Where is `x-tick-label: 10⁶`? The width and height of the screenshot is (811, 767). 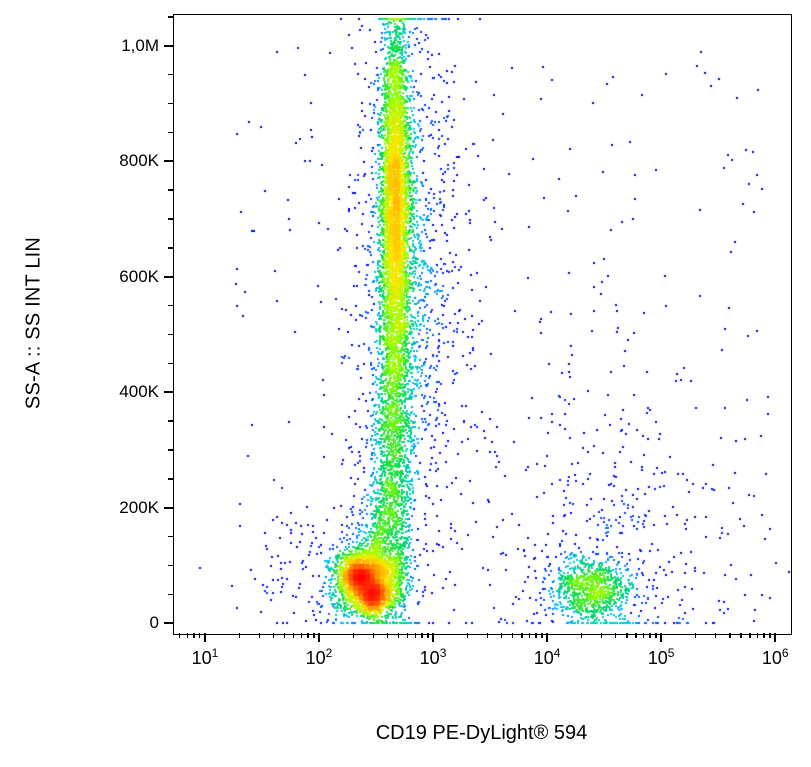 x-tick-label: 10⁶ is located at coordinates (775, 657).